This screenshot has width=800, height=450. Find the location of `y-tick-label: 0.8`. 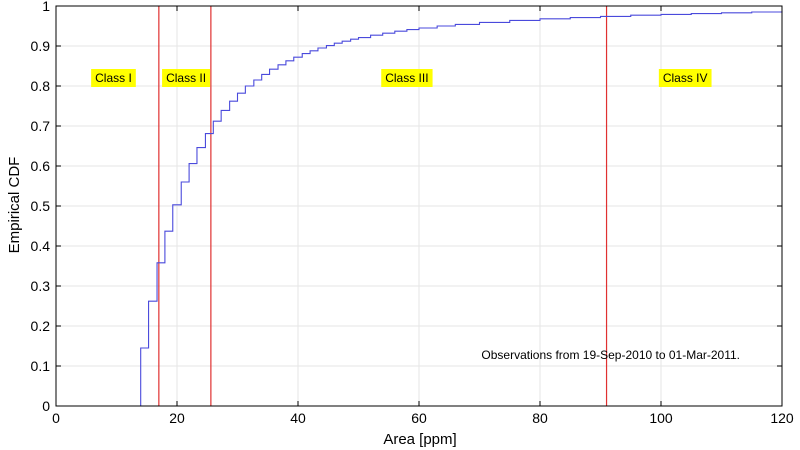

y-tick-label: 0.8 is located at coordinates (41, 86).